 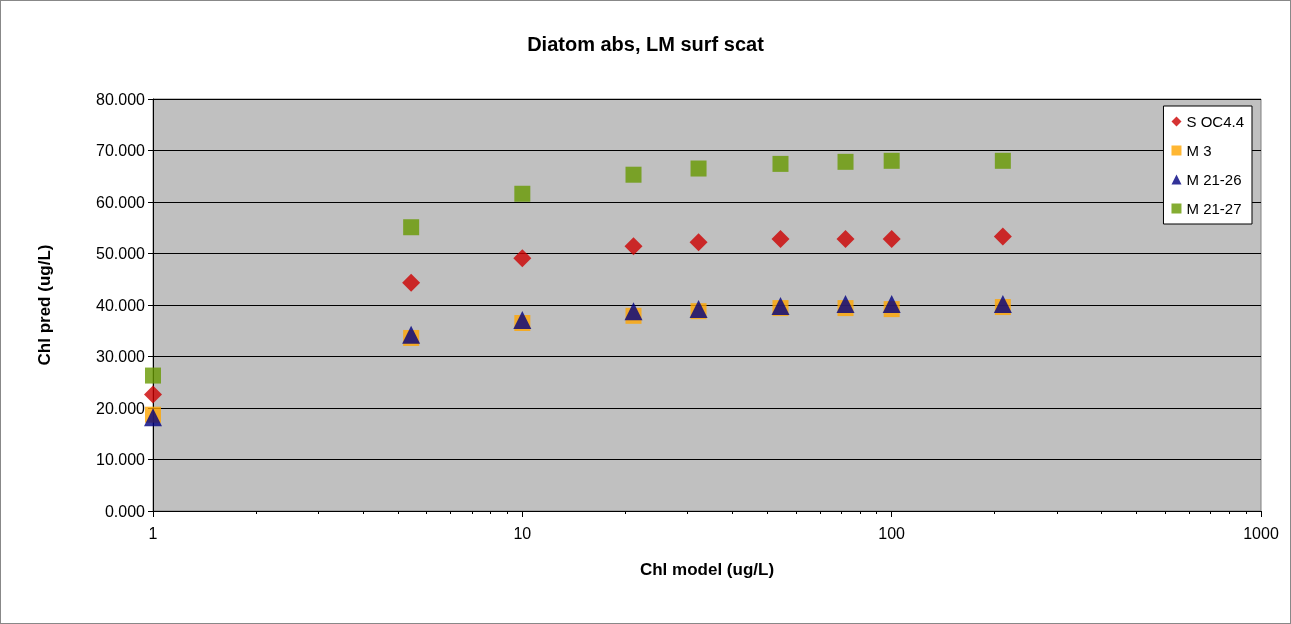 I want to click on chart-title: Diatom abs, LM surf scat, so click(x=646, y=44).